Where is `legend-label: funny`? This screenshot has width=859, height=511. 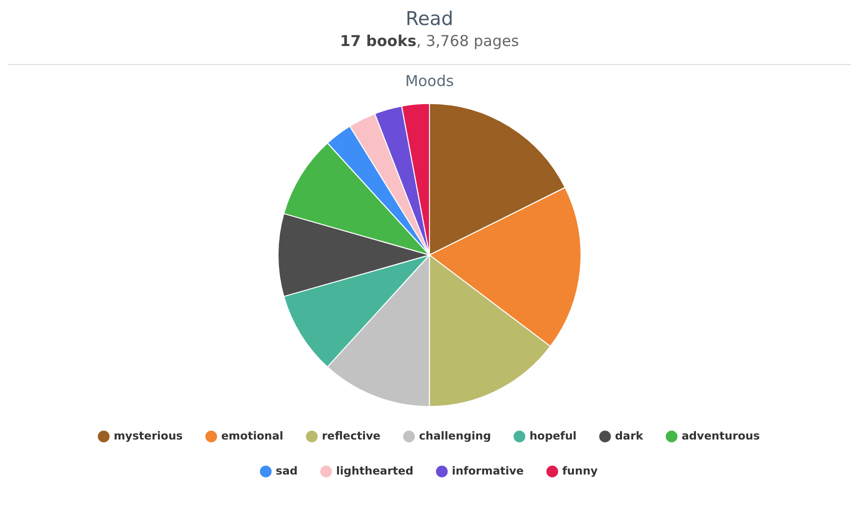
legend-label: funny is located at coordinates (580, 471).